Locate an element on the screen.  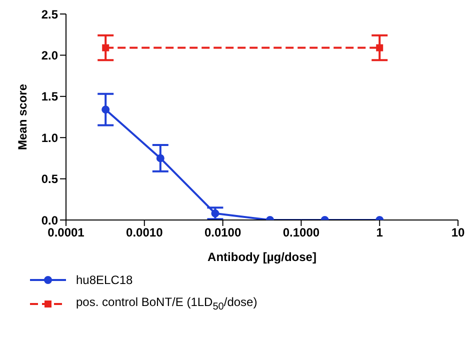
x-tick-label: 0.0010 is located at coordinates (145, 233).